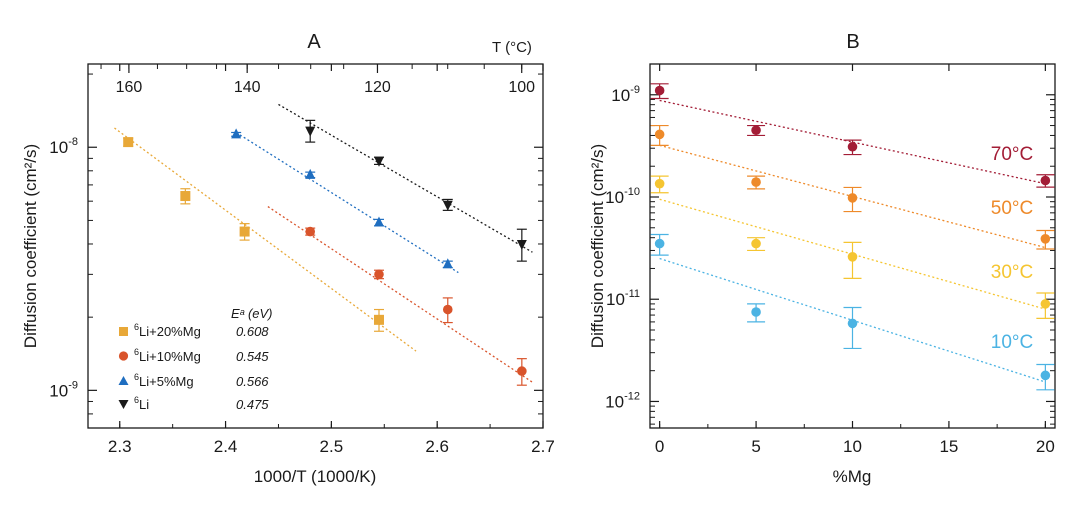  What do you see at coordinates (1012, 154) in the screenshot?
I see `series-label-70-c: 70°C` at bounding box center [1012, 154].